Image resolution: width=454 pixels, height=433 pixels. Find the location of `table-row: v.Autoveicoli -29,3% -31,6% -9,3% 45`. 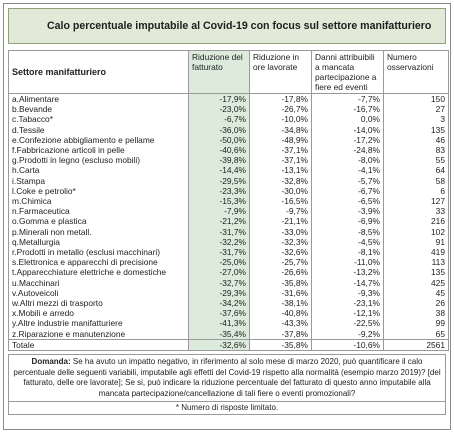

table-row: v.Autoveicoli -29,3% -31,6% -9,3% 45 is located at coordinates (228, 293).